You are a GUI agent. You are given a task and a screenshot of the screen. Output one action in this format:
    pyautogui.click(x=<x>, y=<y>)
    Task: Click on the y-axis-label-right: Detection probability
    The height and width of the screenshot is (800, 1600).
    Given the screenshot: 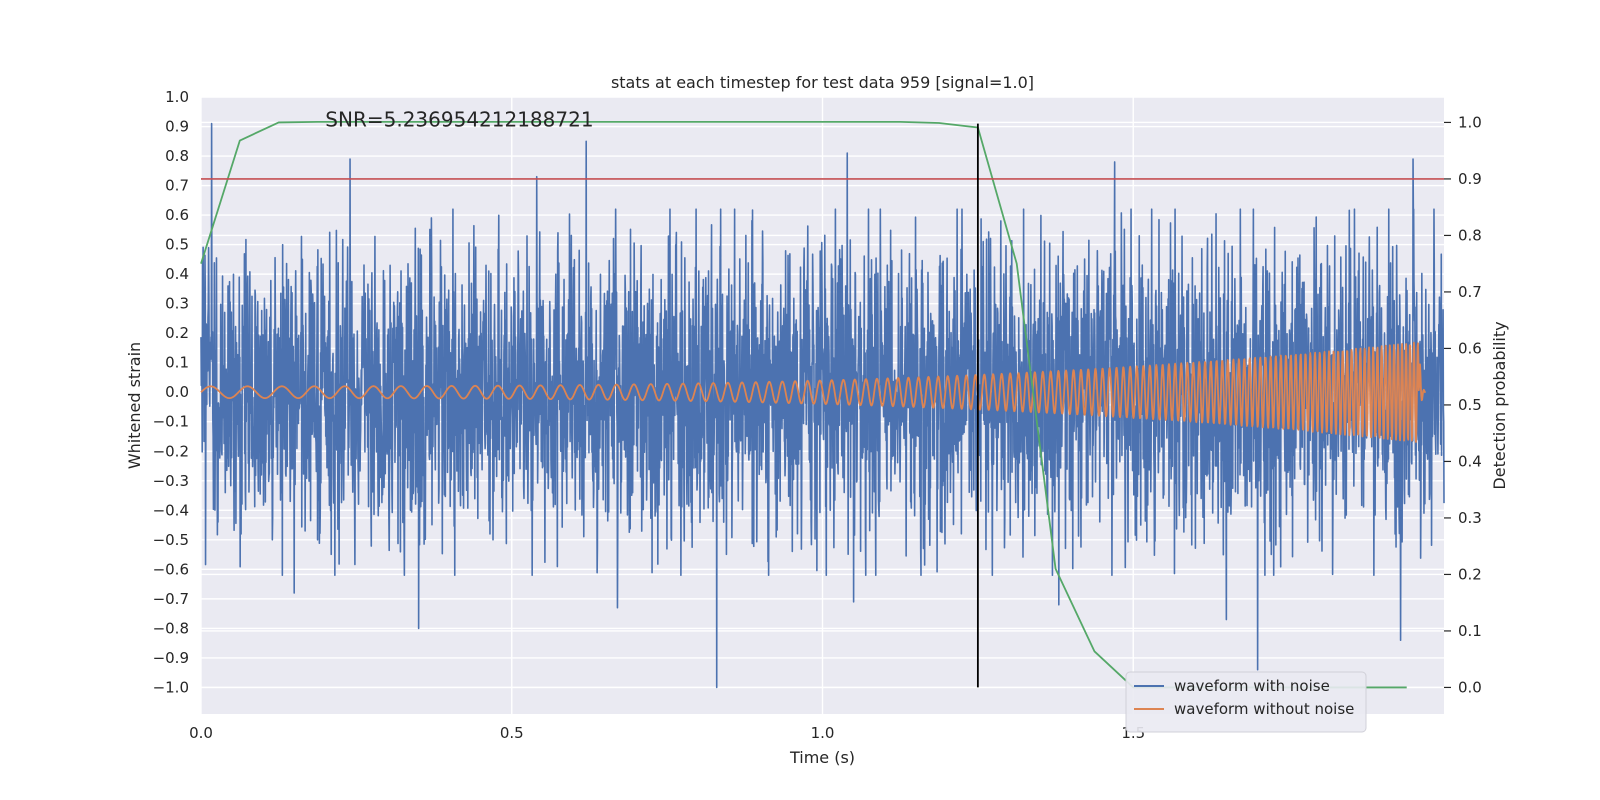 What is the action you would take?
    pyautogui.click(x=1499, y=405)
    